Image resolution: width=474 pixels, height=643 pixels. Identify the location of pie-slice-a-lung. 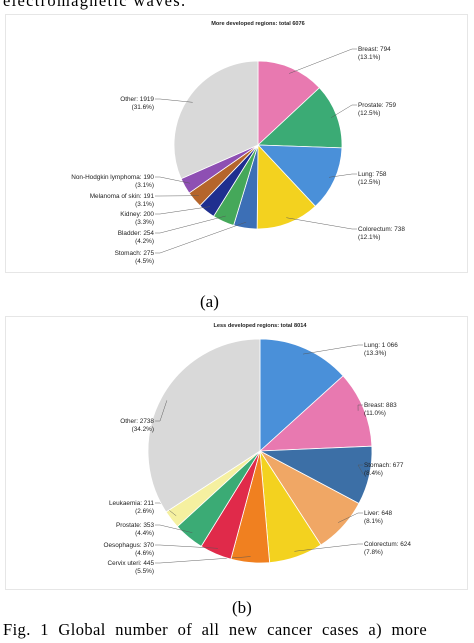
(300, 175).